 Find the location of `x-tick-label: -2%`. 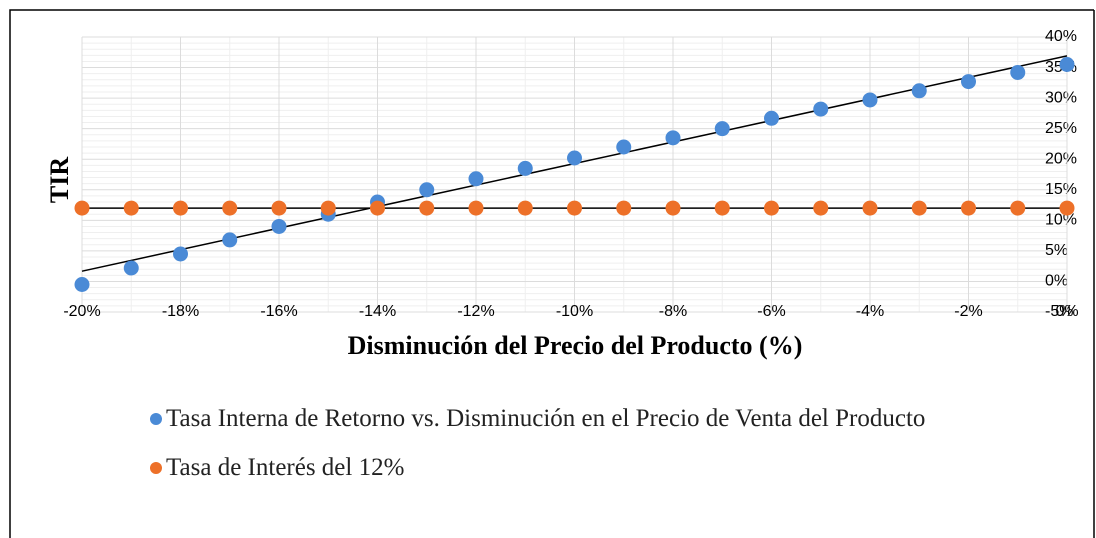

x-tick-label: -2% is located at coordinates (968, 311).